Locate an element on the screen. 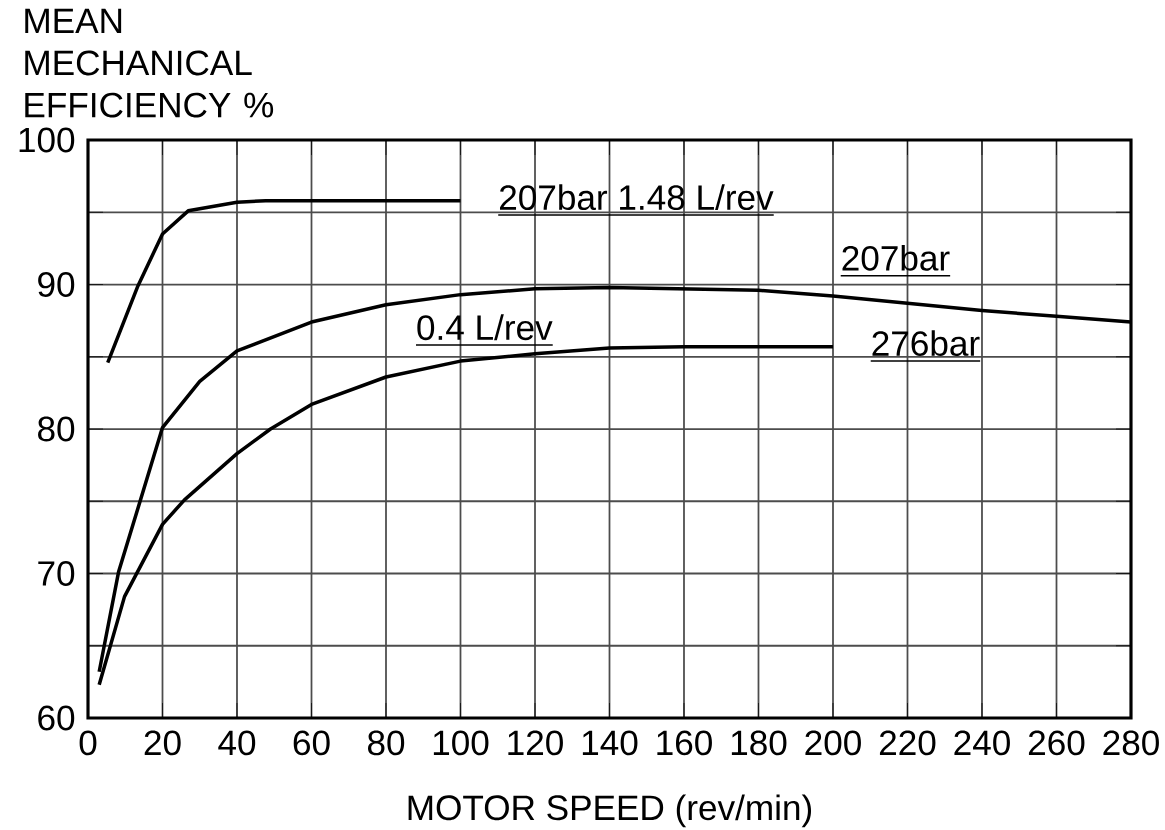  x-axis-title: MOTOR SPEED (rev/min) is located at coordinates (610, 811).